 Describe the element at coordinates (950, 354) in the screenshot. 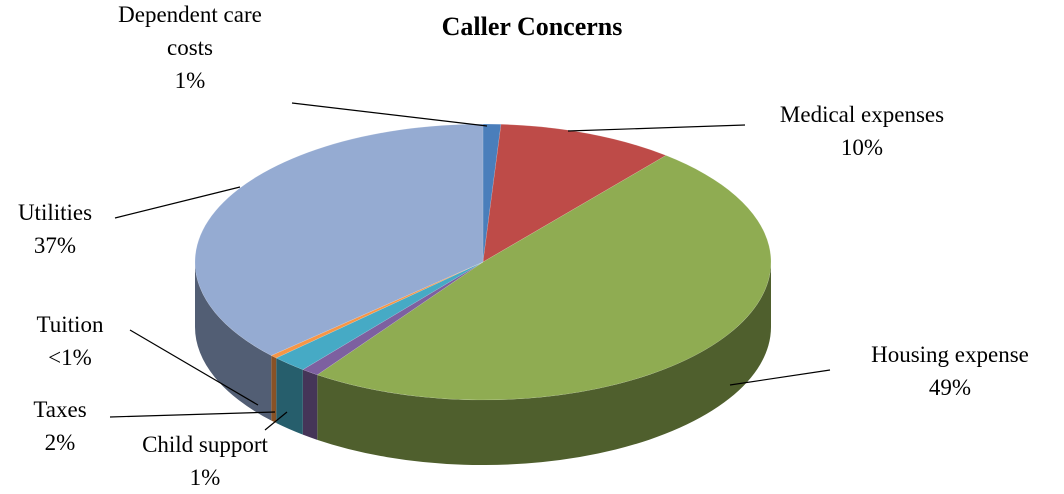

I see `category-label: Housing expense` at that location.